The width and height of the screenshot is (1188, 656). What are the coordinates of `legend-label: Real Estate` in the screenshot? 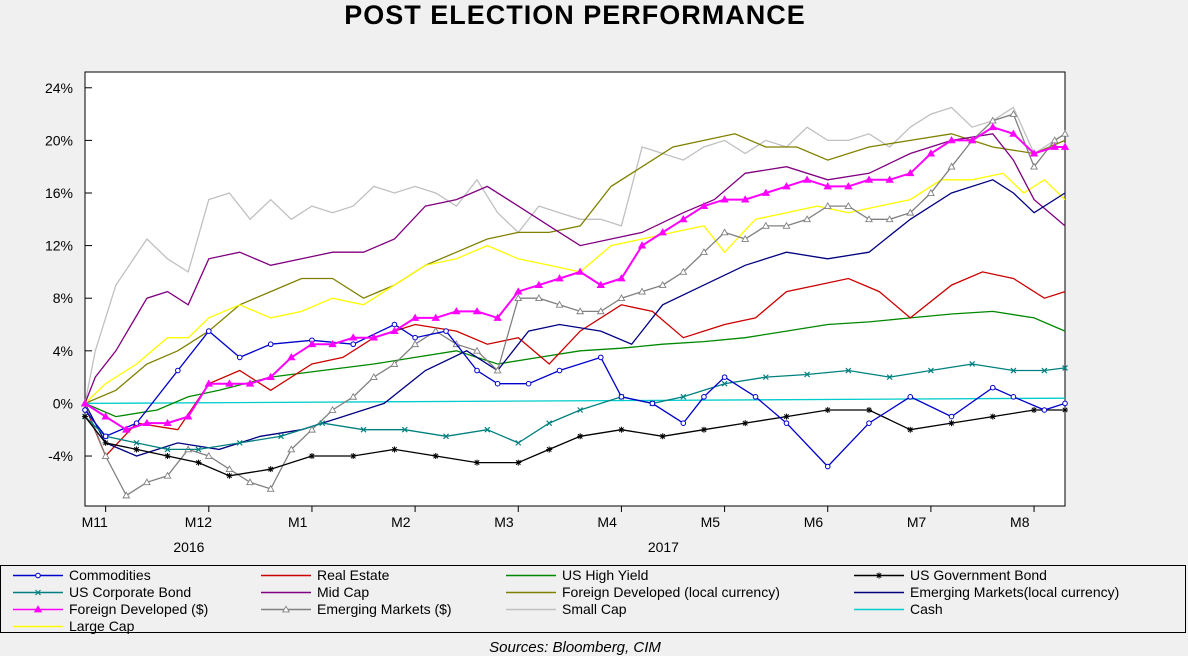 It's located at (353, 575).